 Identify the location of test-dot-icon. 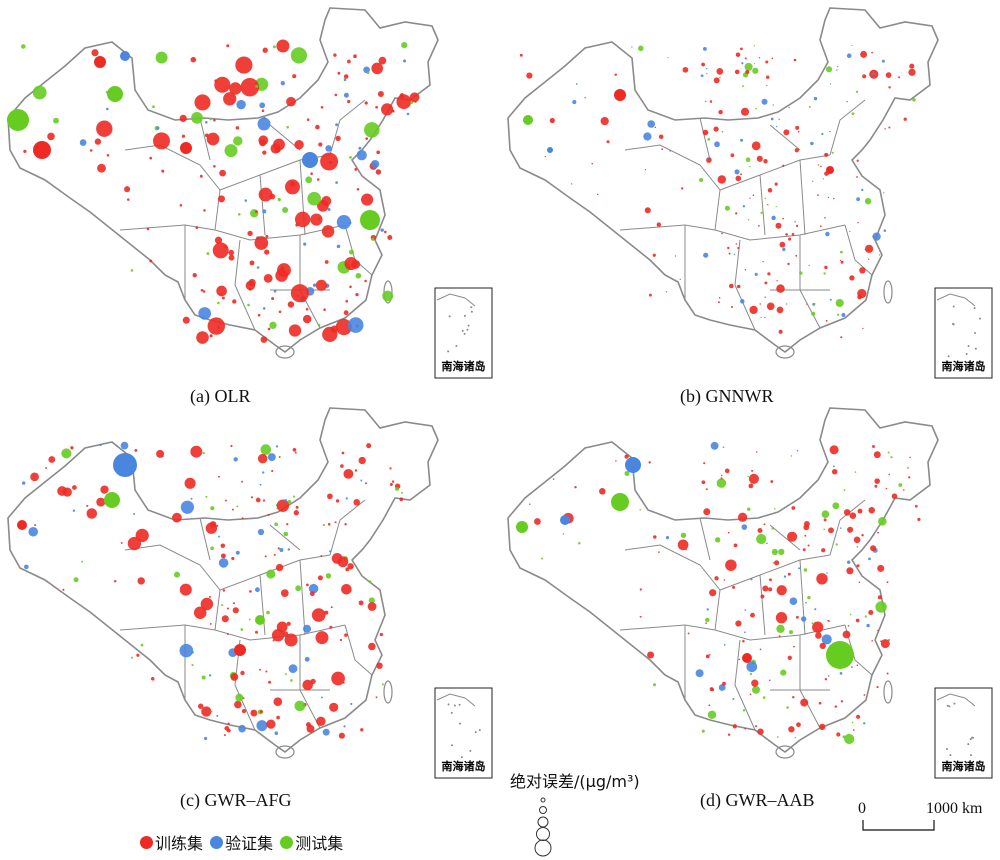
(287, 842).